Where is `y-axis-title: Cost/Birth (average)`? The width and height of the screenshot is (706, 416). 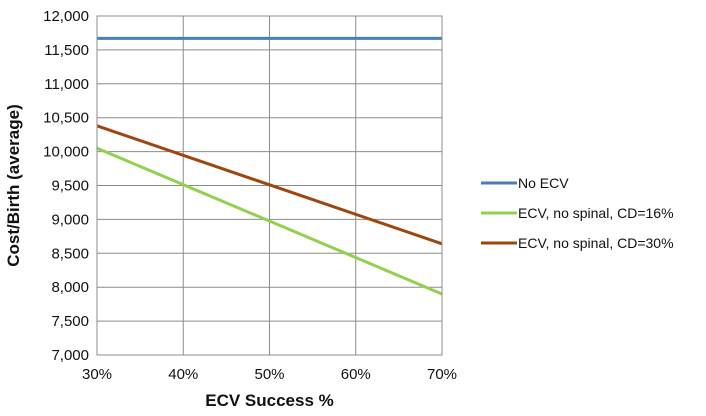 y-axis-title: Cost/Birth (average) is located at coordinates (13, 185).